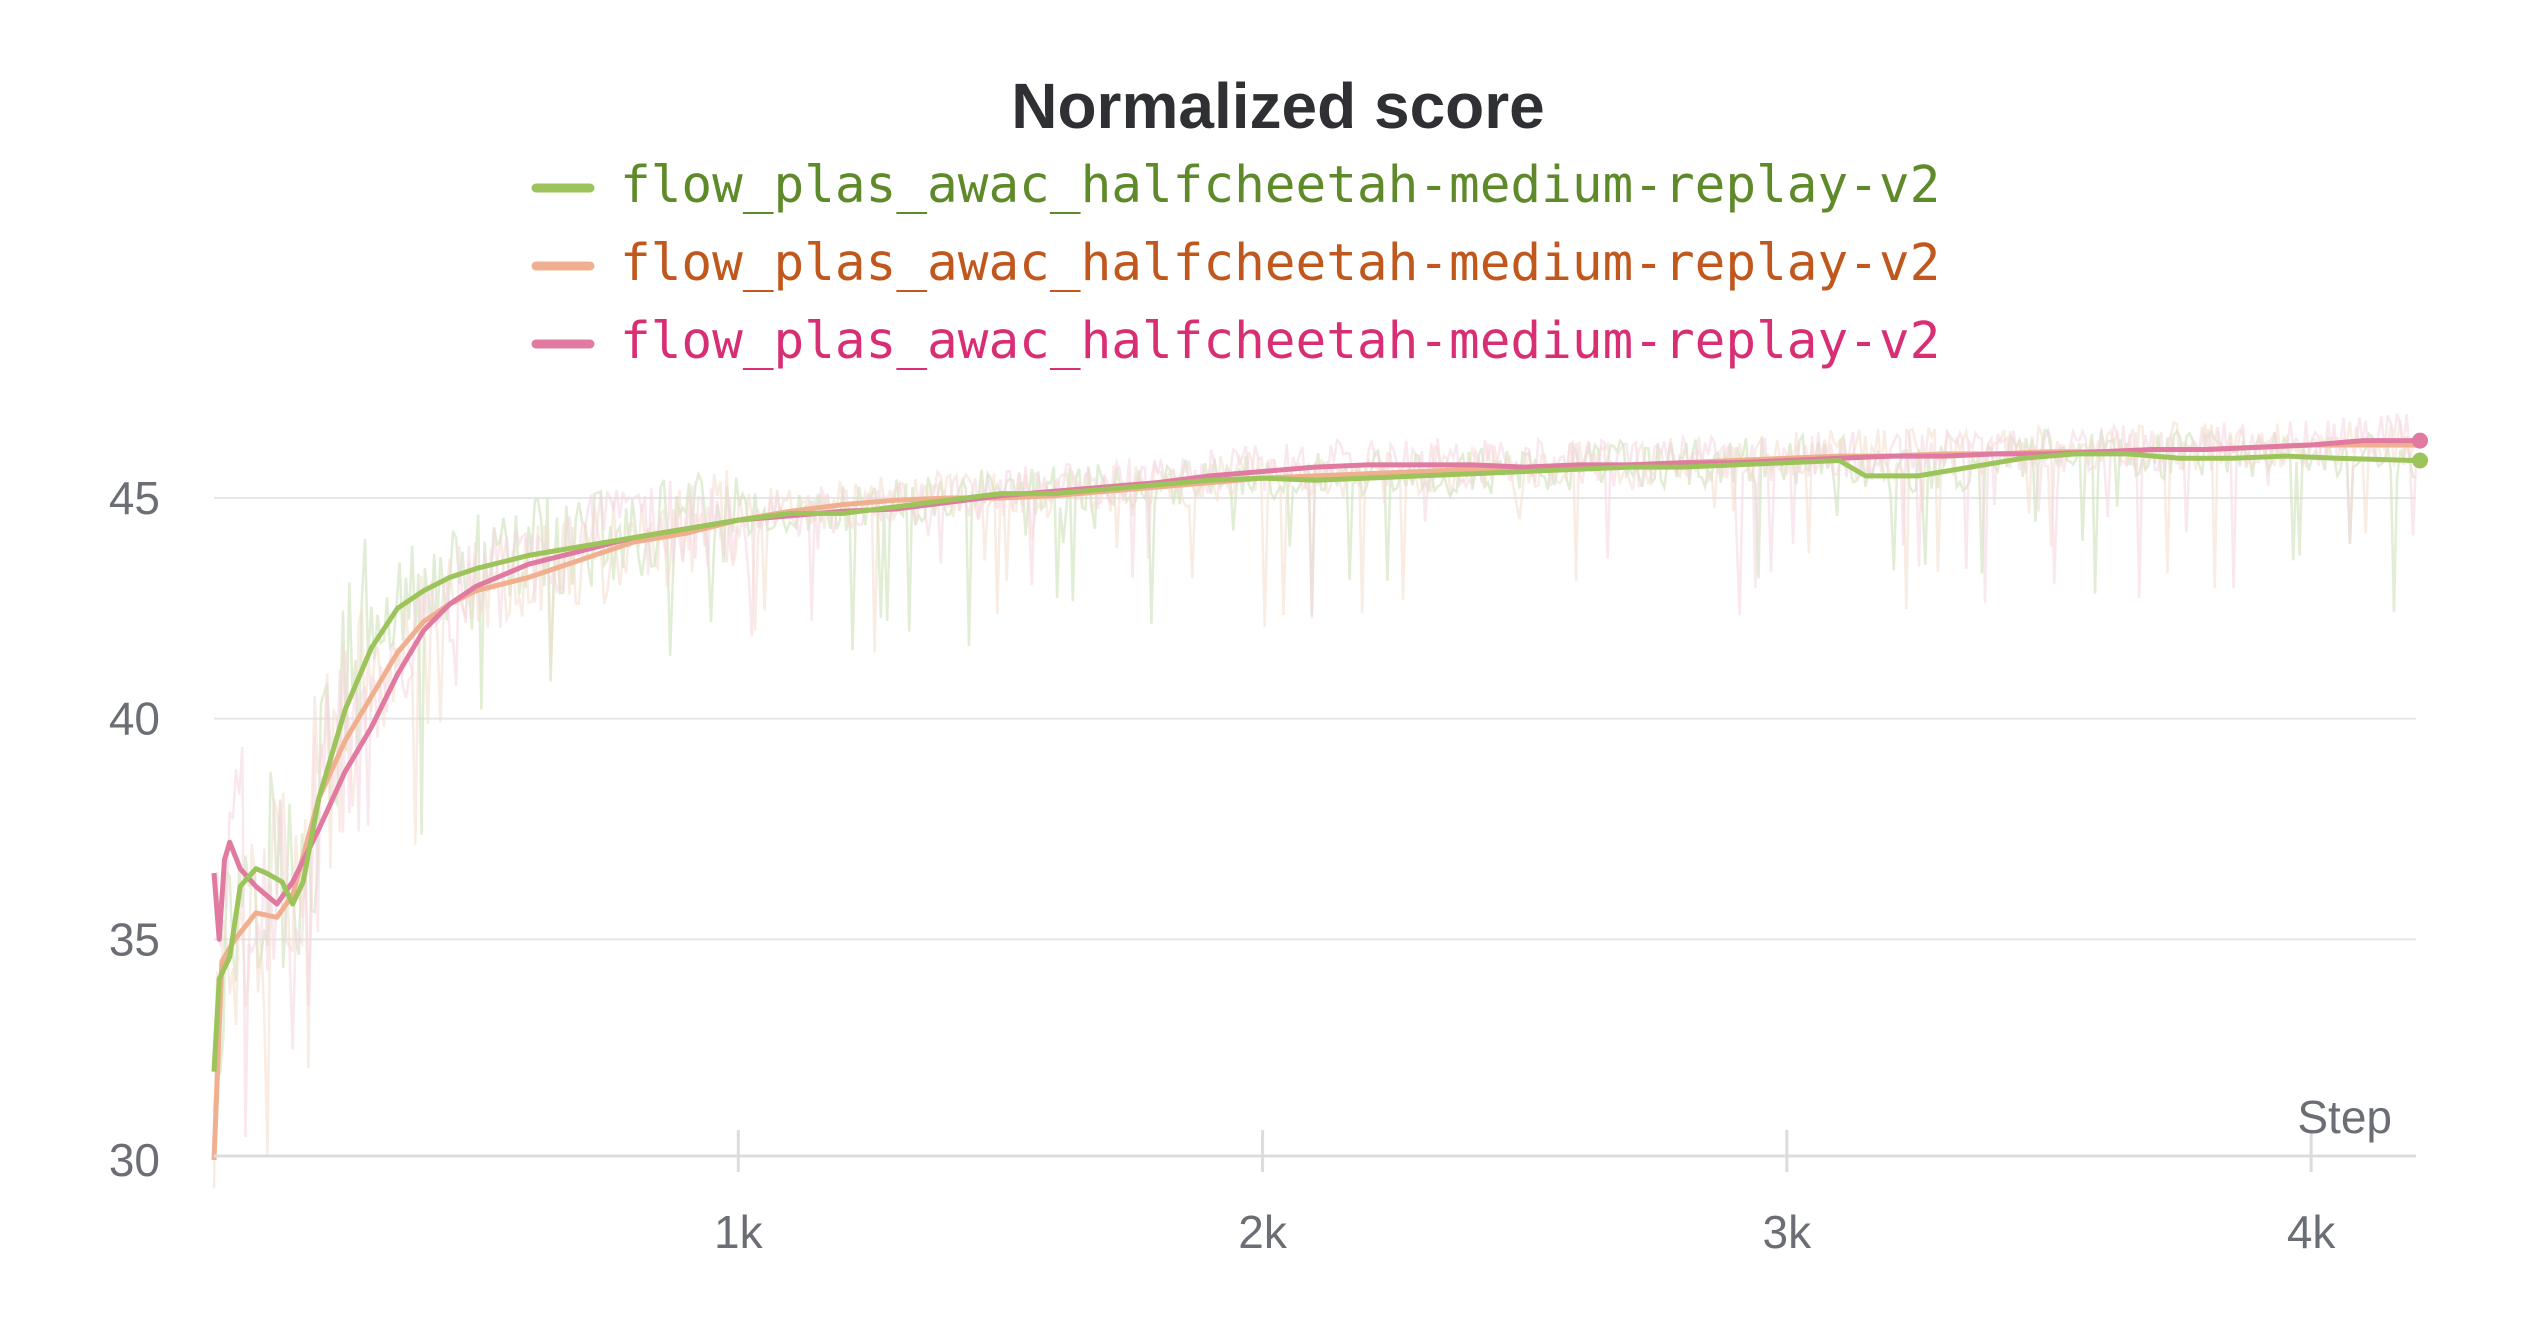 The width and height of the screenshot is (2528, 1328). What do you see at coordinates (134, 719) in the screenshot?
I see `y-tick-label: 40` at bounding box center [134, 719].